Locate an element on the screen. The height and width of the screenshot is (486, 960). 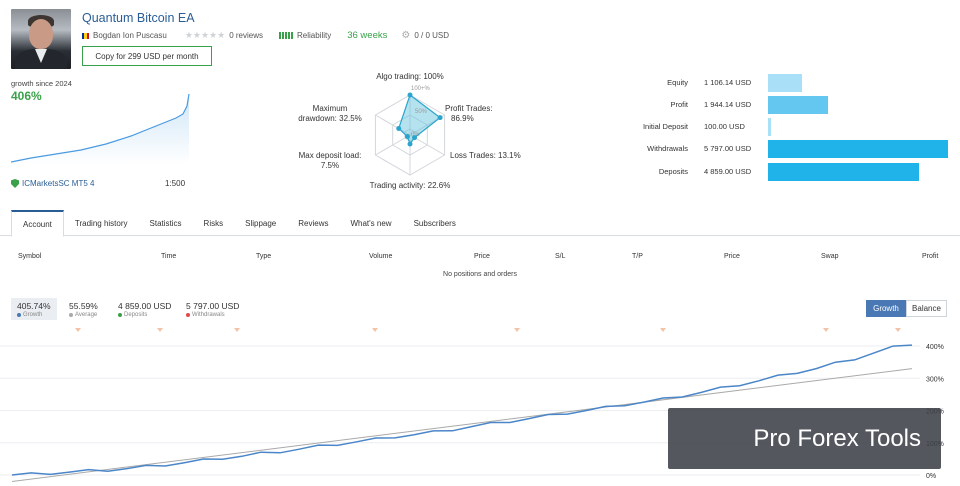
signal-title: Quantum Bitcoin EA is located at coordinates (138, 18).